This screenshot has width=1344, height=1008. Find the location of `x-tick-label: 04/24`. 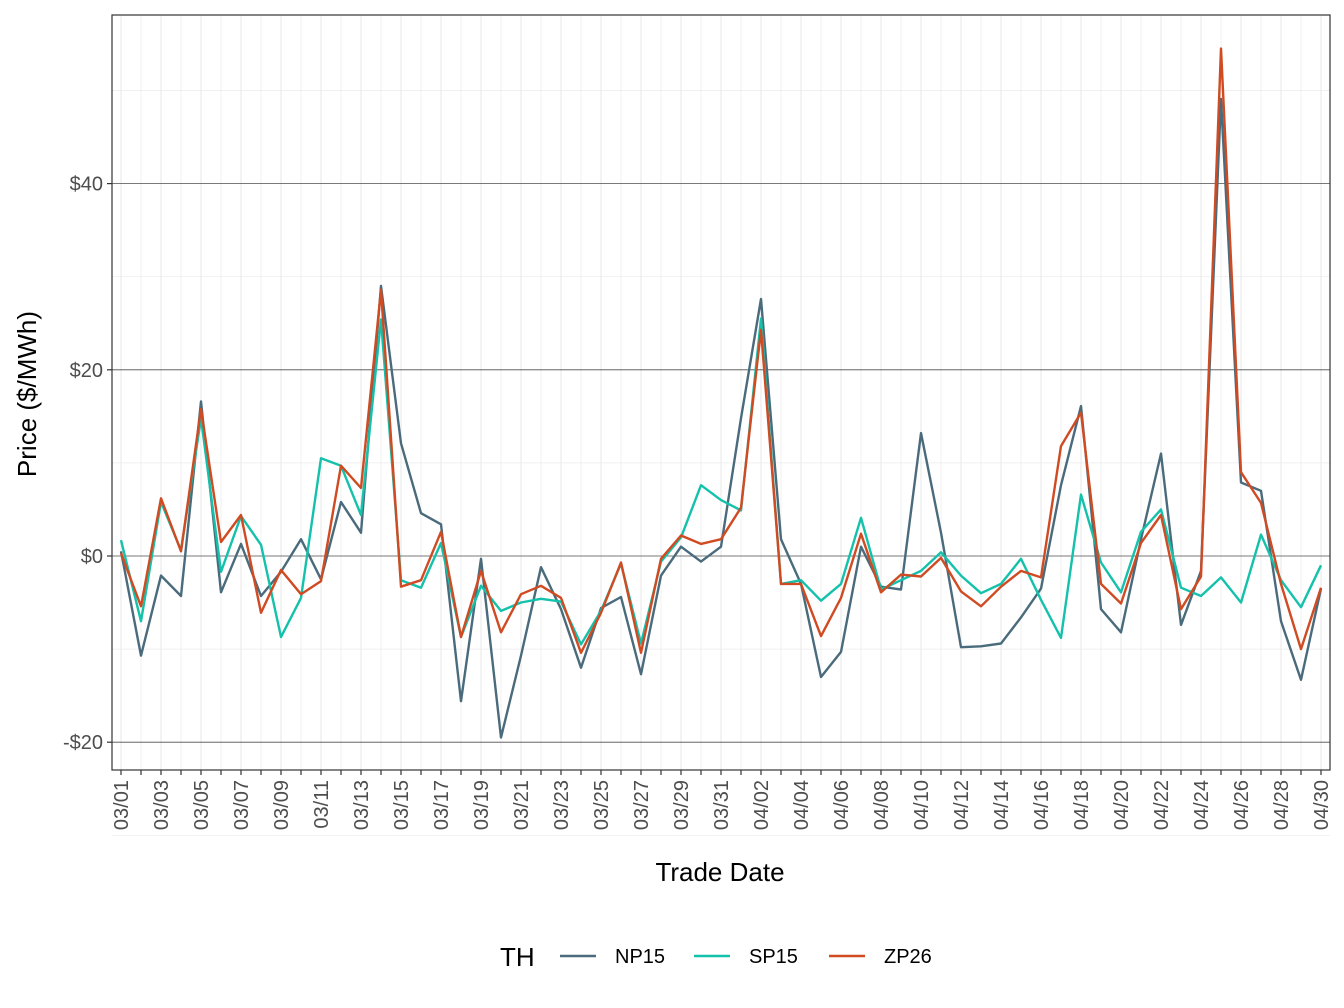

x-tick-label: 04/24 is located at coordinates (1202, 805).